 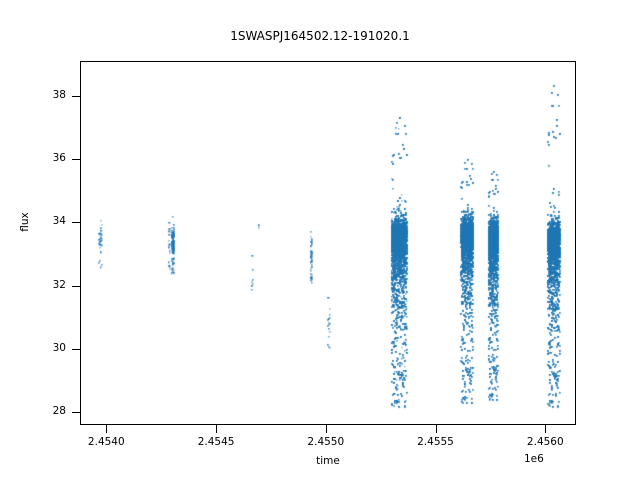 What do you see at coordinates (59, 411) in the screenshot?
I see `y-tick-label: 28` at bounding box center [59, 411].